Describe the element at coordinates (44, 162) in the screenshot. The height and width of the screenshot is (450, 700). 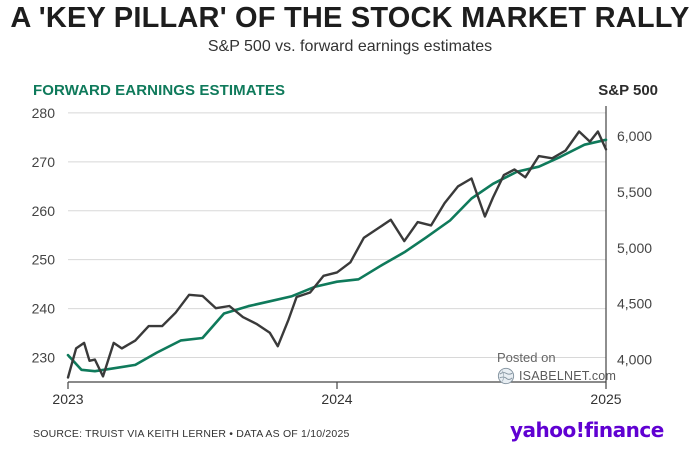
I see `left-tick-label: 270` at that location.